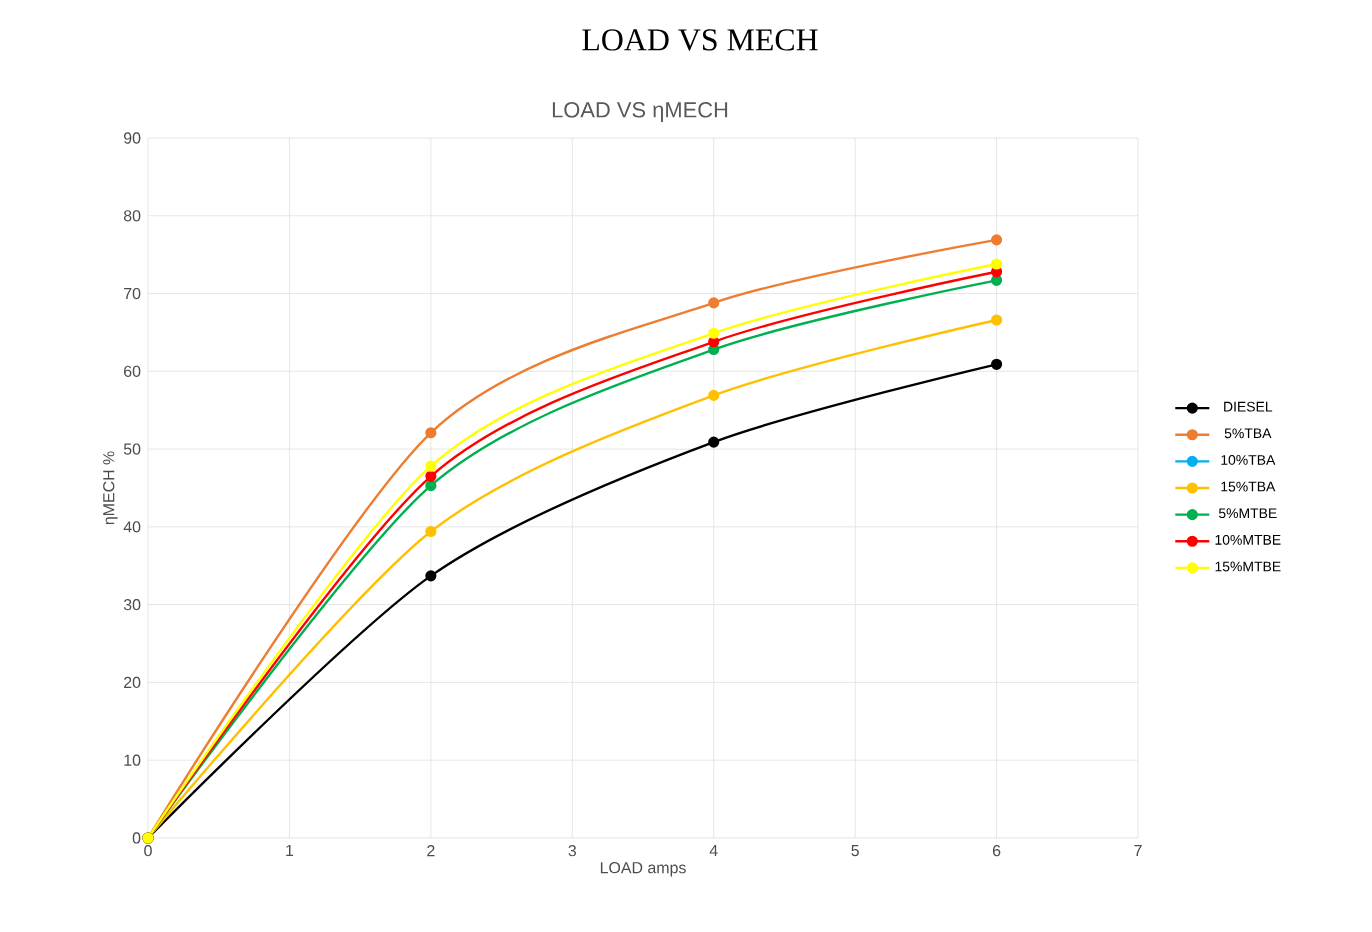  What do you see at coordinates (640, 112) in the screenshot?
I see `chart-subtitle: LOAD VS ηMECH` at bounding box center [640, 112].